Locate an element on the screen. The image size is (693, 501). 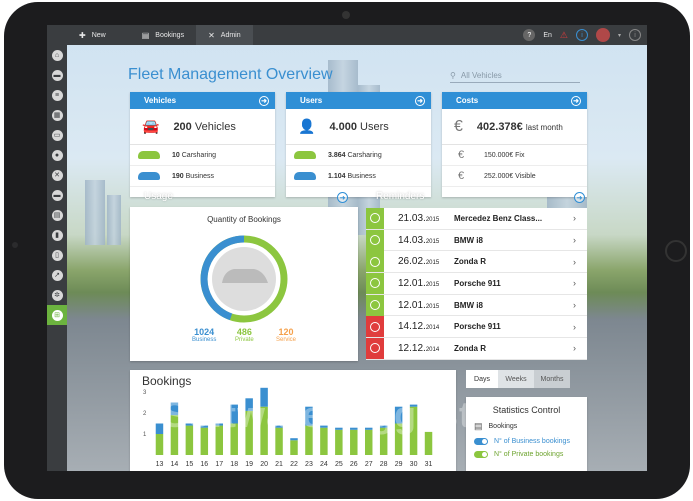
reminder-row: 21.03.2015 Mercedez Benz Class... › is located at coordinates (476, 218).